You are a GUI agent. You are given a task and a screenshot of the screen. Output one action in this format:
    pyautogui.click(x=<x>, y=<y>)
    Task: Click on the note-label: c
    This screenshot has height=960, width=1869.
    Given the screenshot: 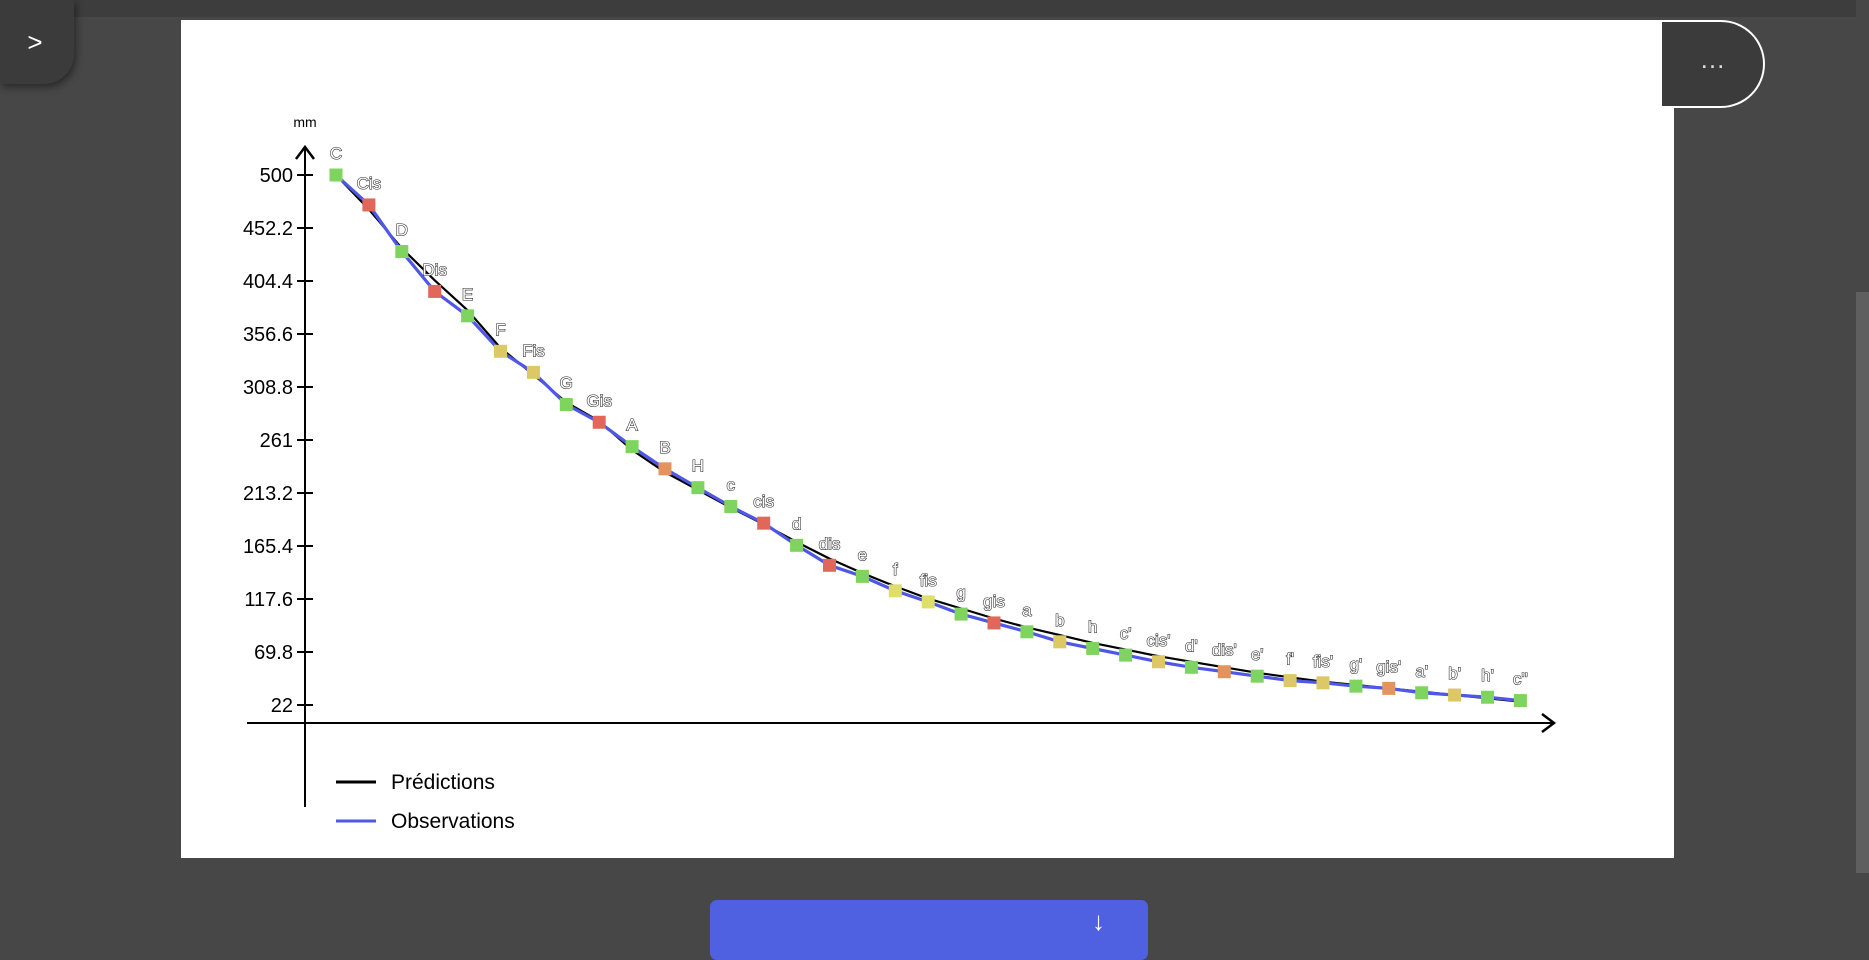 What is the action you would take?
    pyautogui.click(x=731, y=485)
    